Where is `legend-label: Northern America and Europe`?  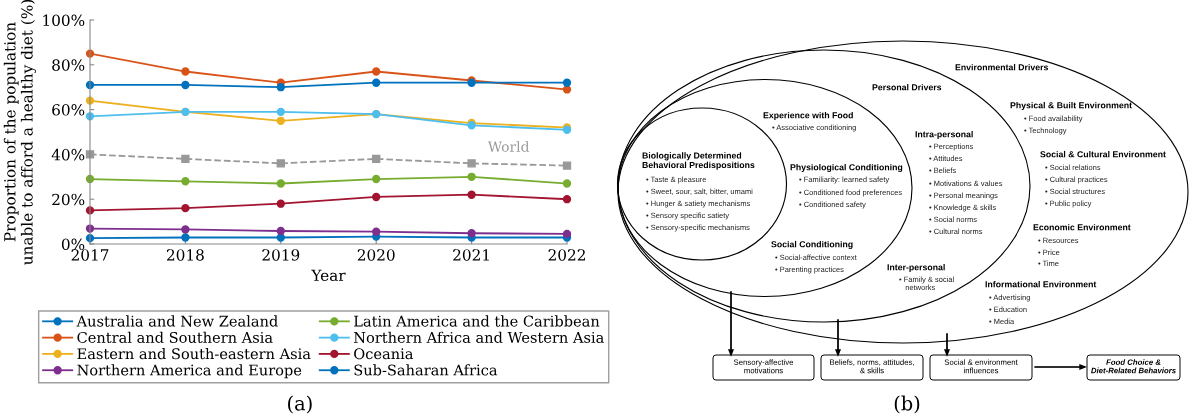 legend-label: Northern America and Europe is located at coordinates (189, 371).